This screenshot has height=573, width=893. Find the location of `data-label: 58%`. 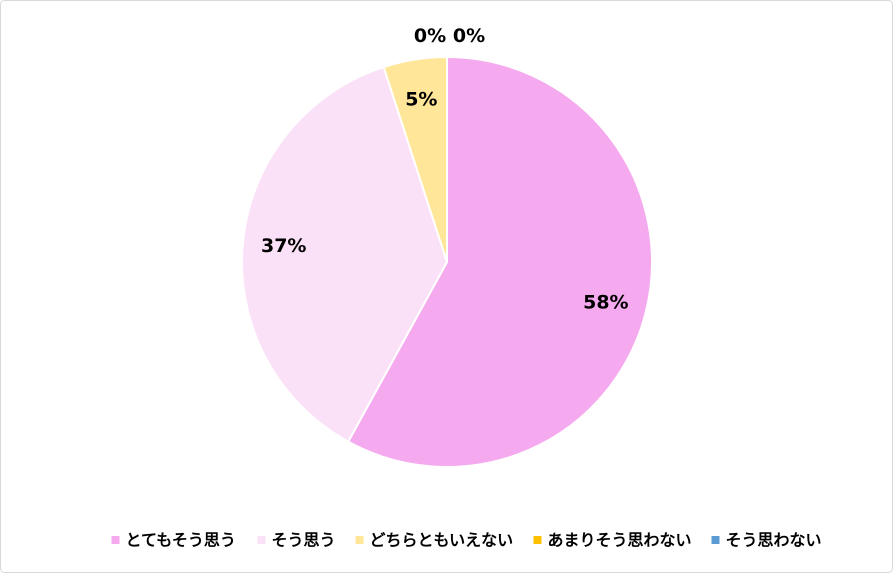

data-label: 58% is located at coordinates (605, 302).